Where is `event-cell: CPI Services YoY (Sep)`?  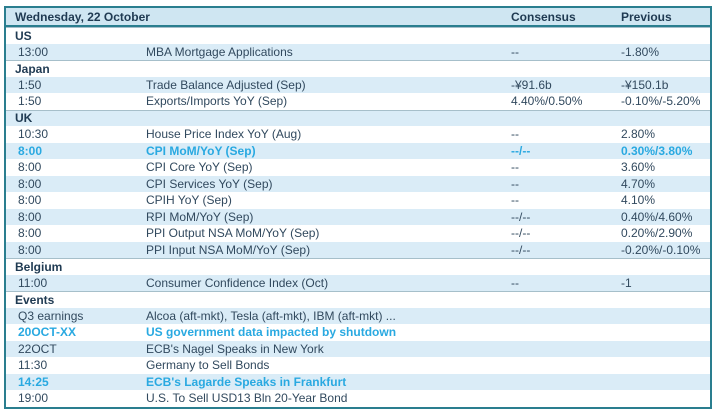 event-cell: CPI Services YoY (Sep) is located at coordinates (209, 183).